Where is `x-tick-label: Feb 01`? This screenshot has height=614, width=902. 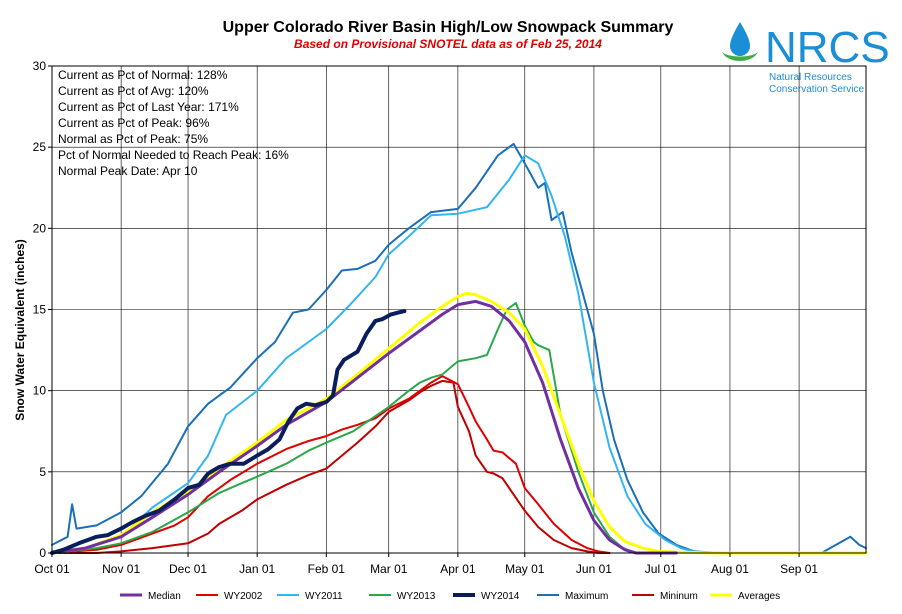 x-tick-label: Feb 01 is located at coordinates (327, 569).